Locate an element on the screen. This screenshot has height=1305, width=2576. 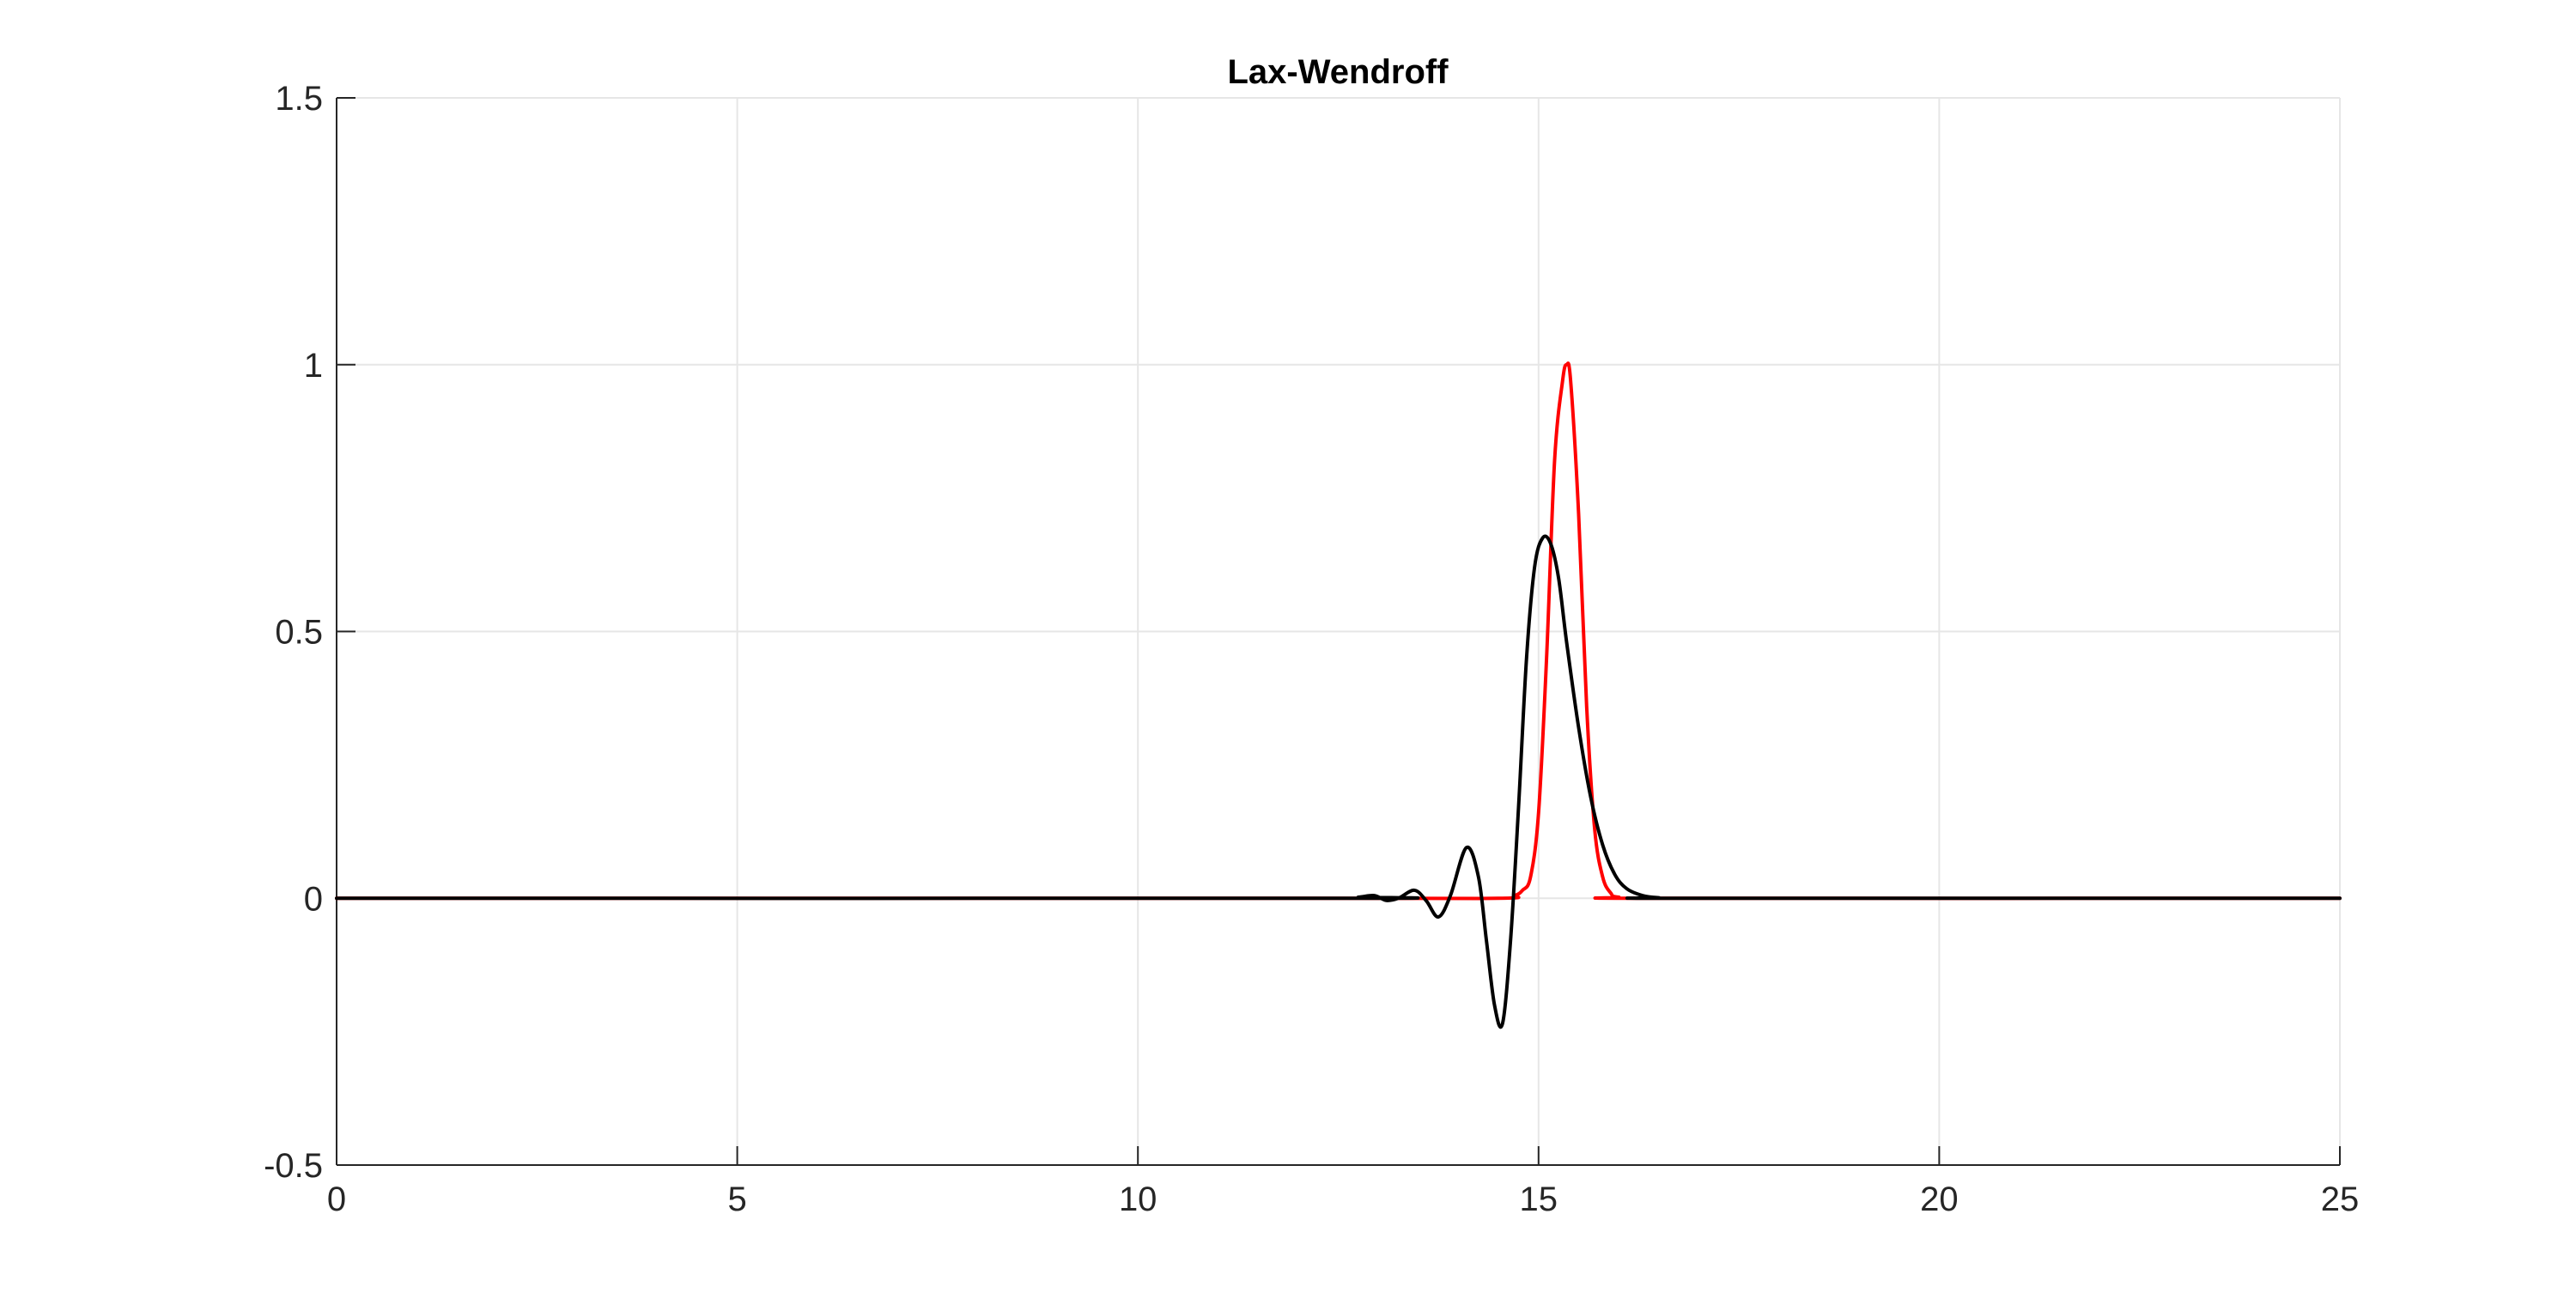
y-tick-label: 0.5 is located at coordinates (299, 633).